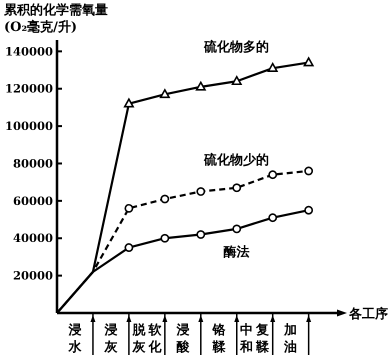 This screenshot has height=355, width=391. Describe the element at coordinates (110, 339) in the screenshot. I see `x-tick-label: 浸灰` at that location.